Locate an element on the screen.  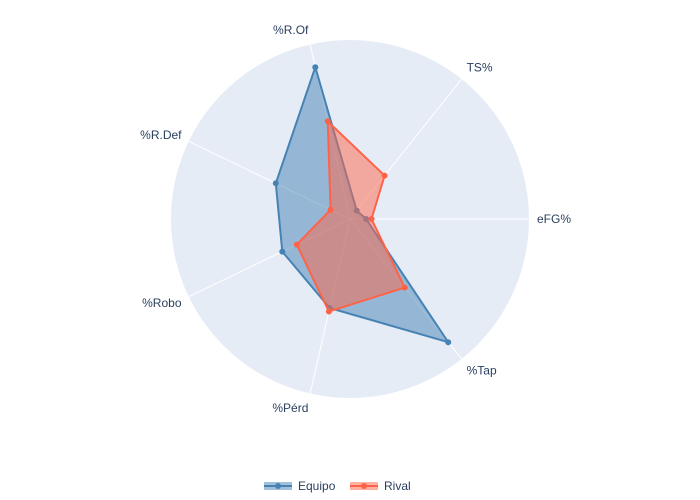
series-rival is located at coordinates (350, 216).